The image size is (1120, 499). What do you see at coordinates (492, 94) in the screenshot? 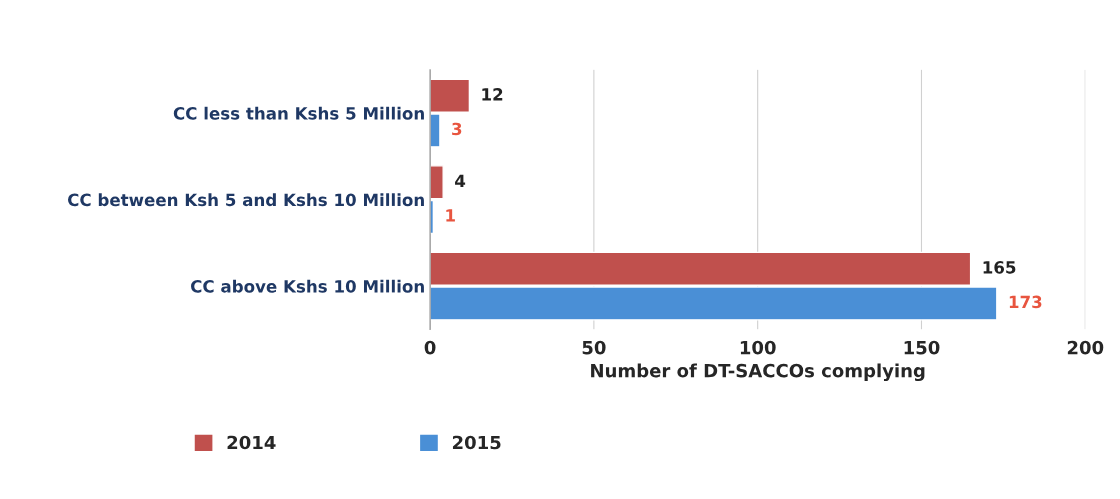
I see `data-label: 12` at bounding box center [492, 94].